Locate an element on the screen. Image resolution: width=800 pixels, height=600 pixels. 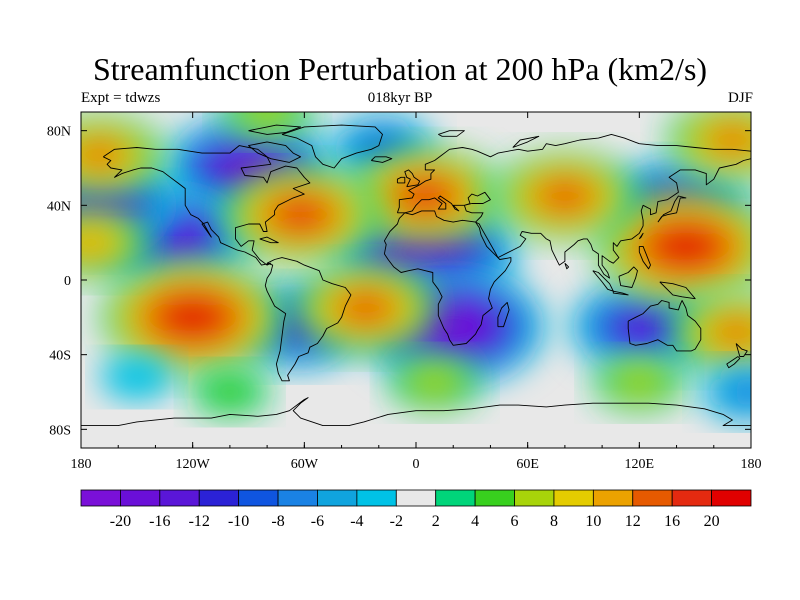
time-slice-label: 018kyr BP is located at coordinates (400, 98).